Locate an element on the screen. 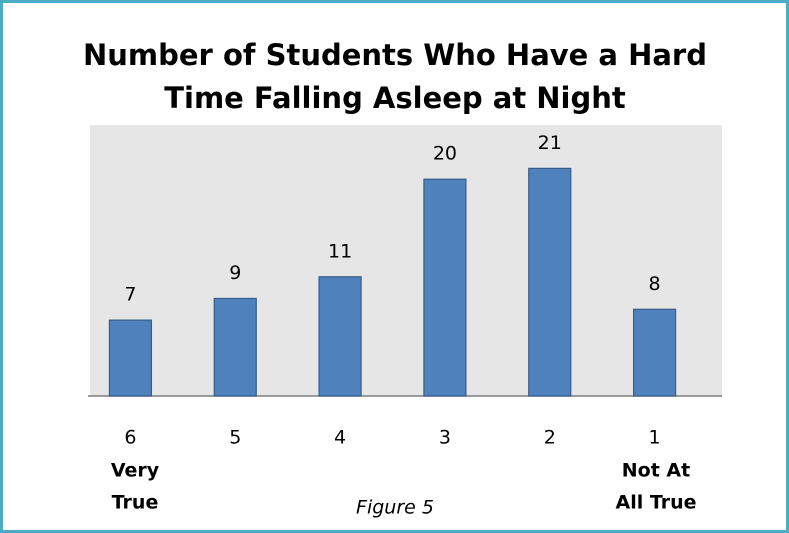 Image resolution: width=789 pixels, height=533 pixels. data-label: 7 is located at coordinates (130, 295).